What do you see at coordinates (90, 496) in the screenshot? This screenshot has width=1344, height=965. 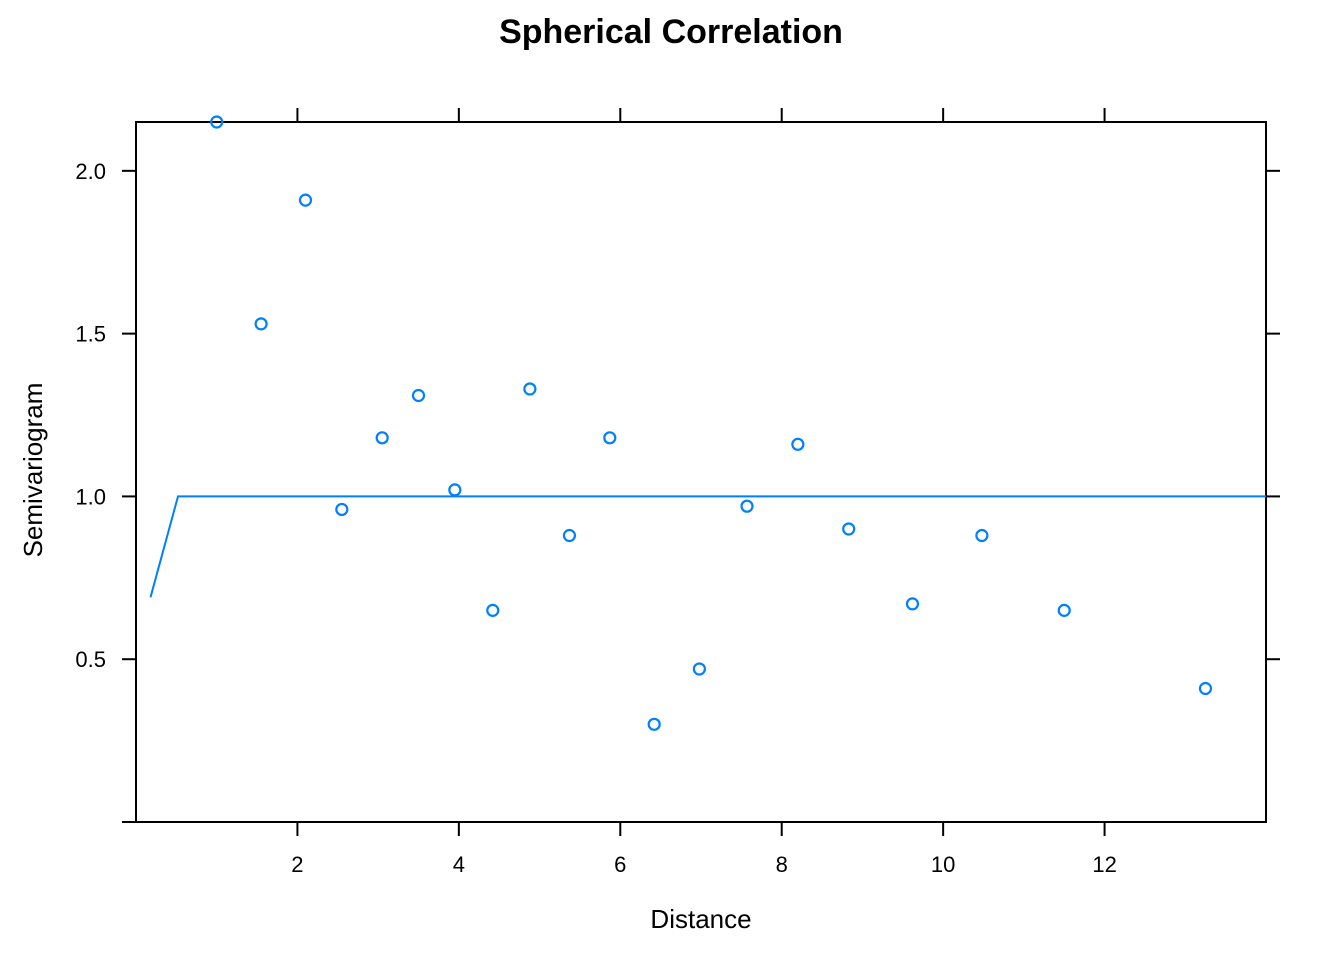 I see `y-tick-label: 1.0` at bounding box center [90, 496].